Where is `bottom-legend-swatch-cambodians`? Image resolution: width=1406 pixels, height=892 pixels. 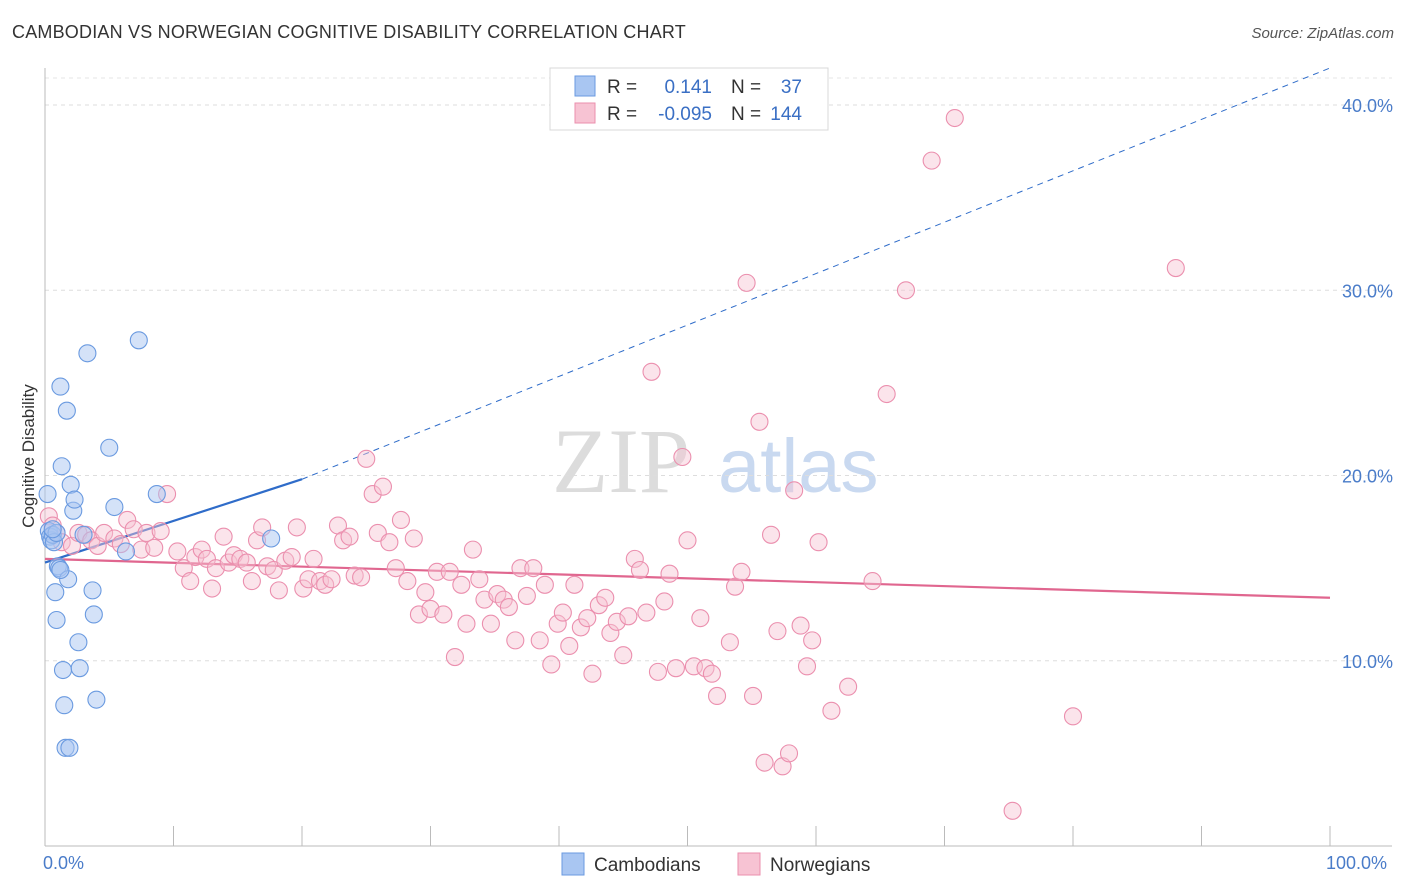
bottom-legend-swatch-cambodians is located at coordinates (573, 864).